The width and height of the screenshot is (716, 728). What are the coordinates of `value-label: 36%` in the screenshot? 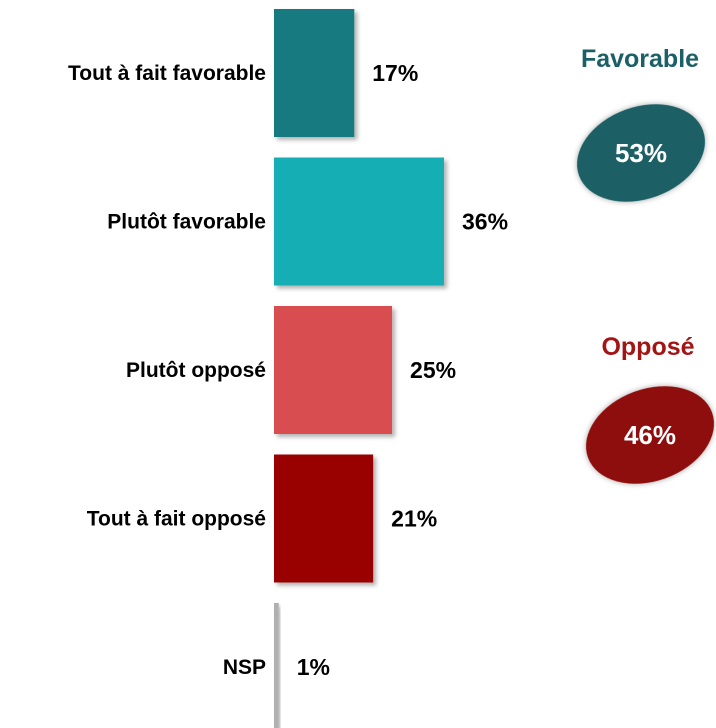 It's located at (485, 222).